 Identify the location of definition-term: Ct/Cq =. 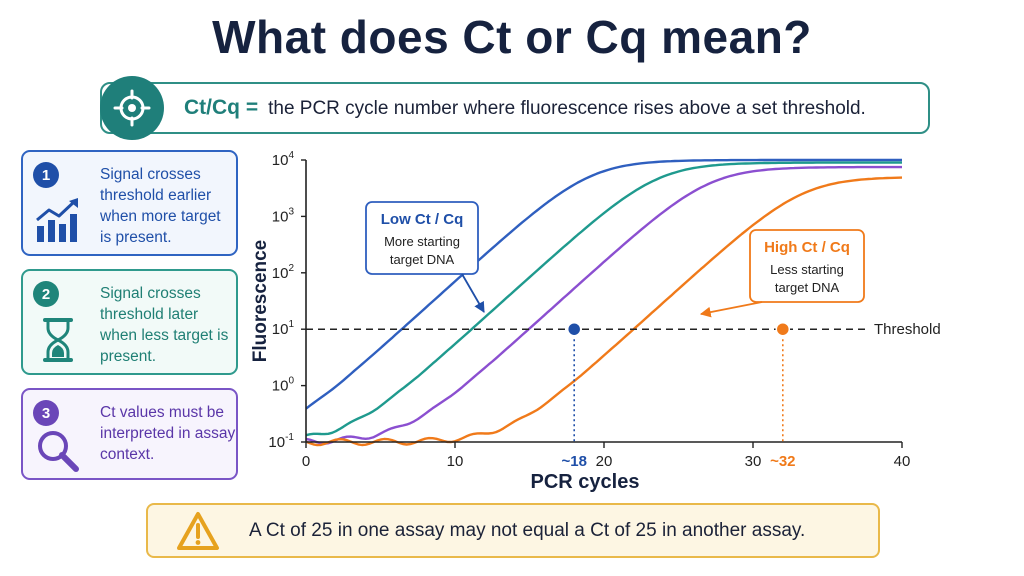
(221, 107).